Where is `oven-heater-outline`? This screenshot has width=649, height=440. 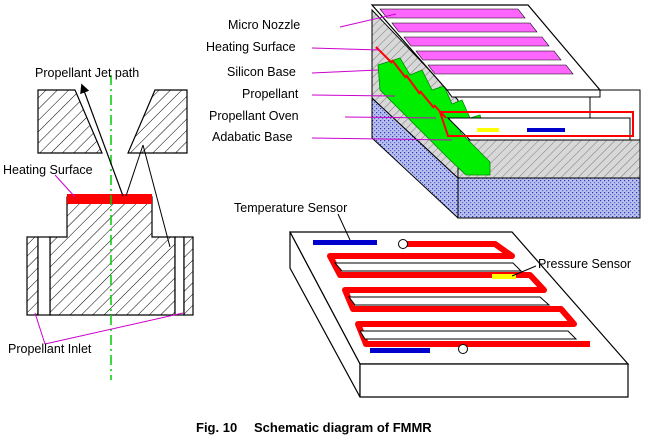 oven-heater-outline is located at coordinates (536, 124).